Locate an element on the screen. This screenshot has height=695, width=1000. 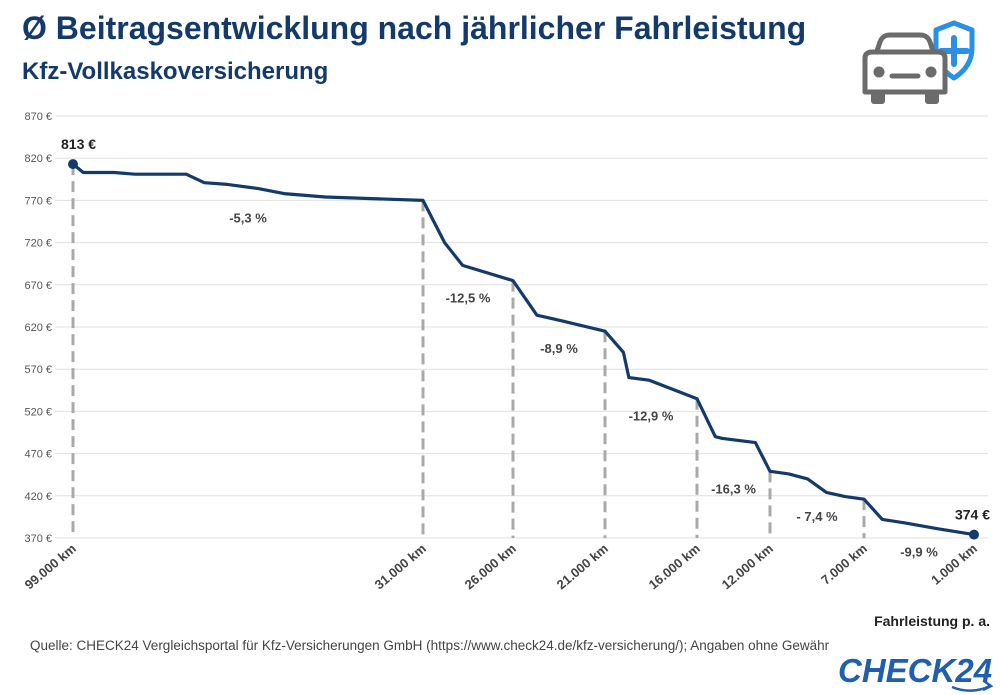
y-tick-label: 370 € is located at coordinates (38, 539).